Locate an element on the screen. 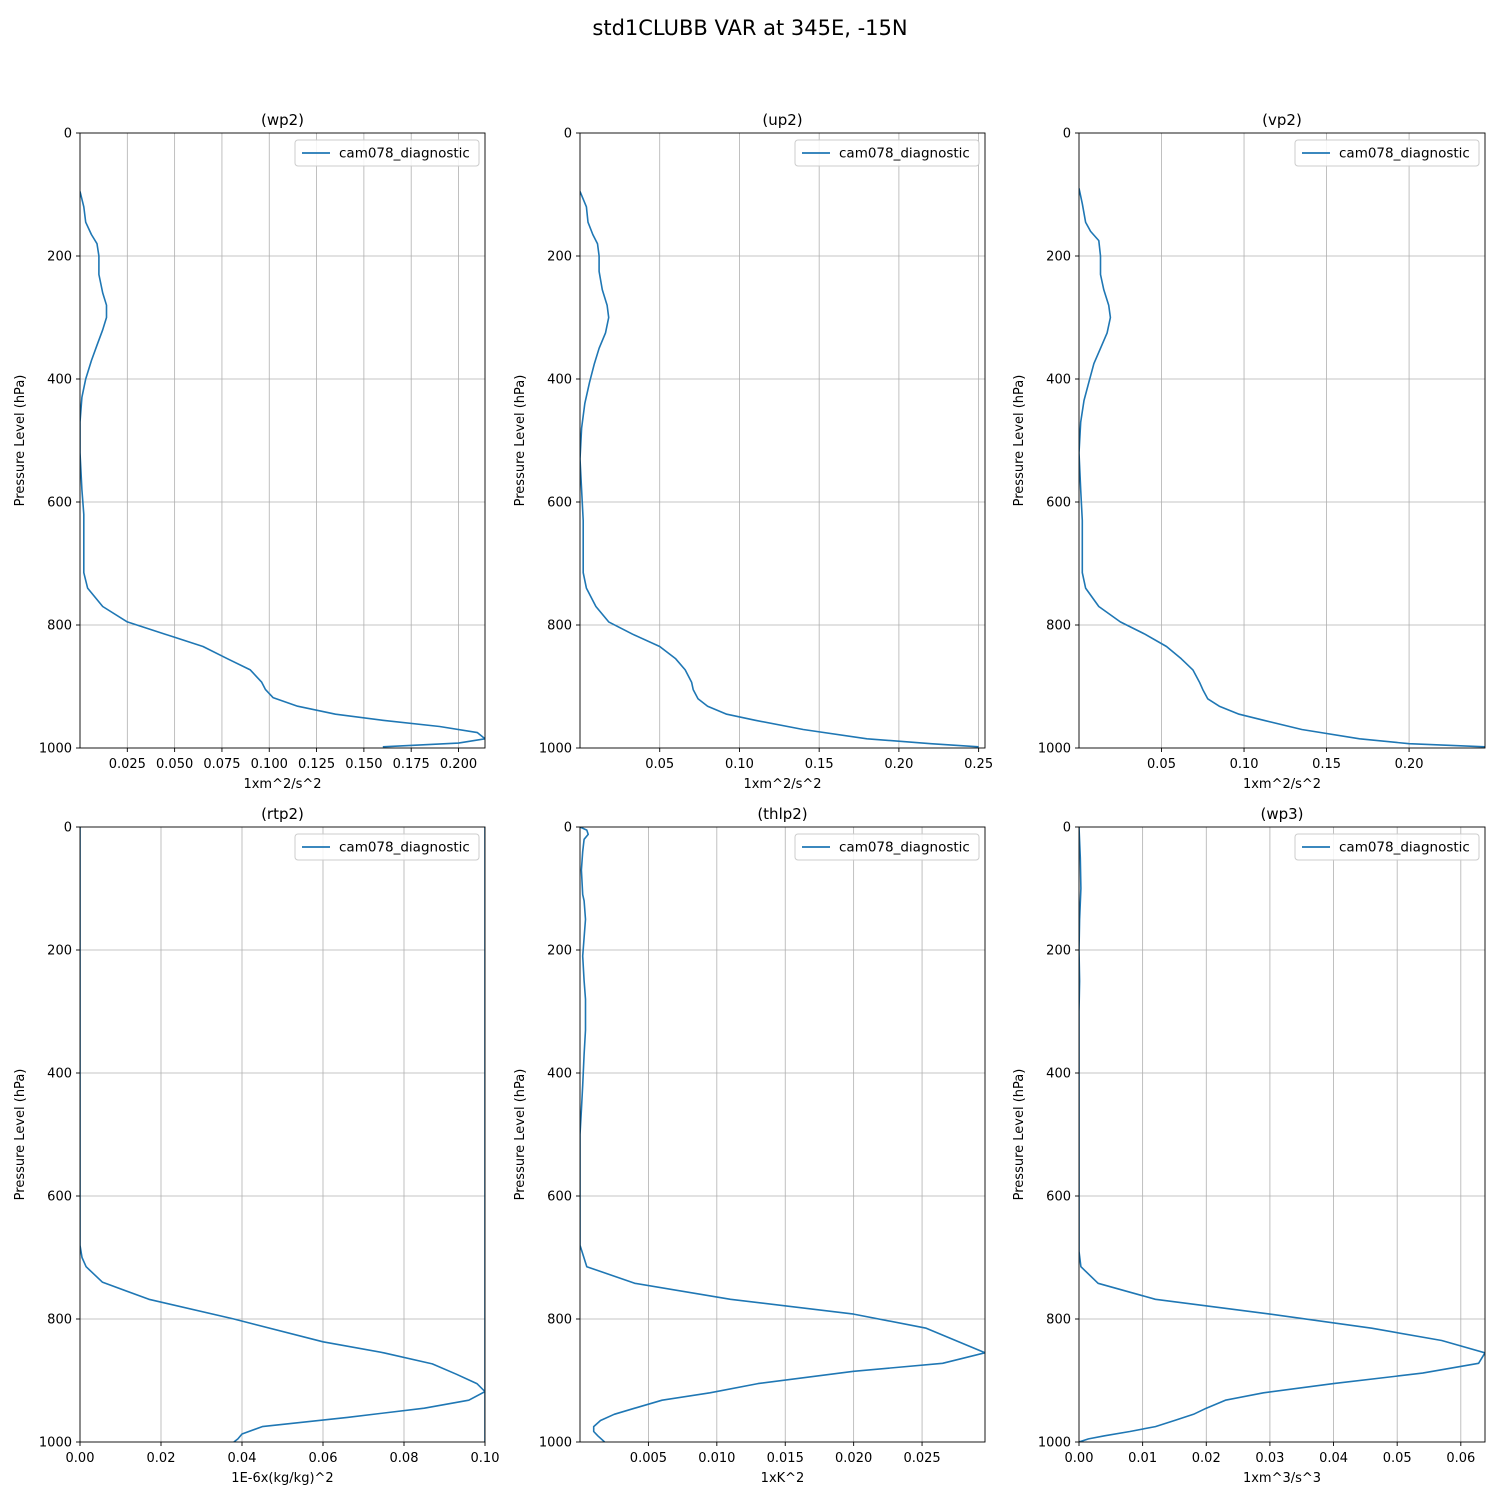 This screenshot has height=1500, width=1500. x-tick-label: 0.06 is located at coordinates (1460, 1458).